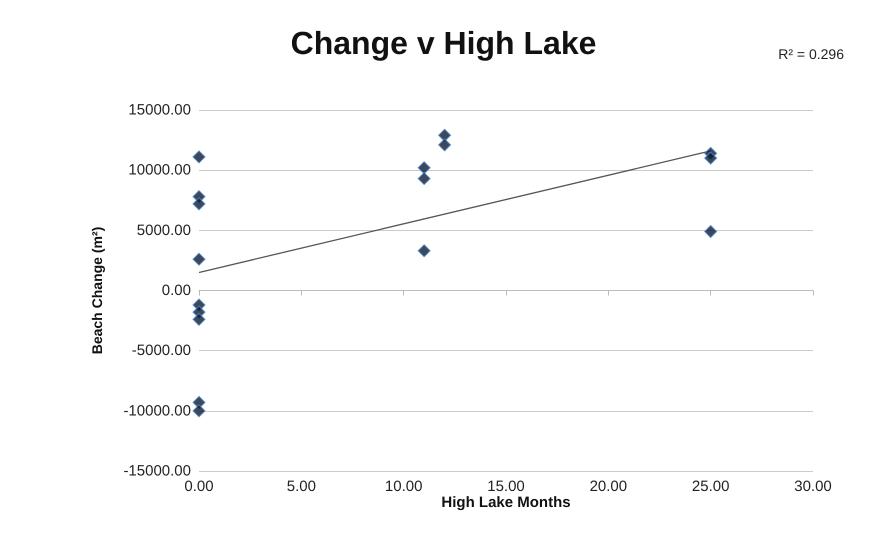 The width and height of the screenshot is (887, 536). What do you see at coordinates (506, 486) in the screenshot?
I see `x-tick-label: 15.00` at bounding box center [506, 486].